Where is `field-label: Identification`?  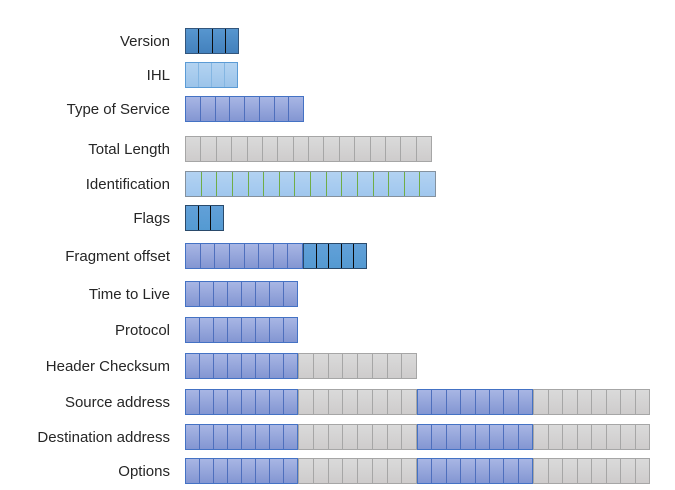 field-label: Identification is located at coordinates (127, 184).